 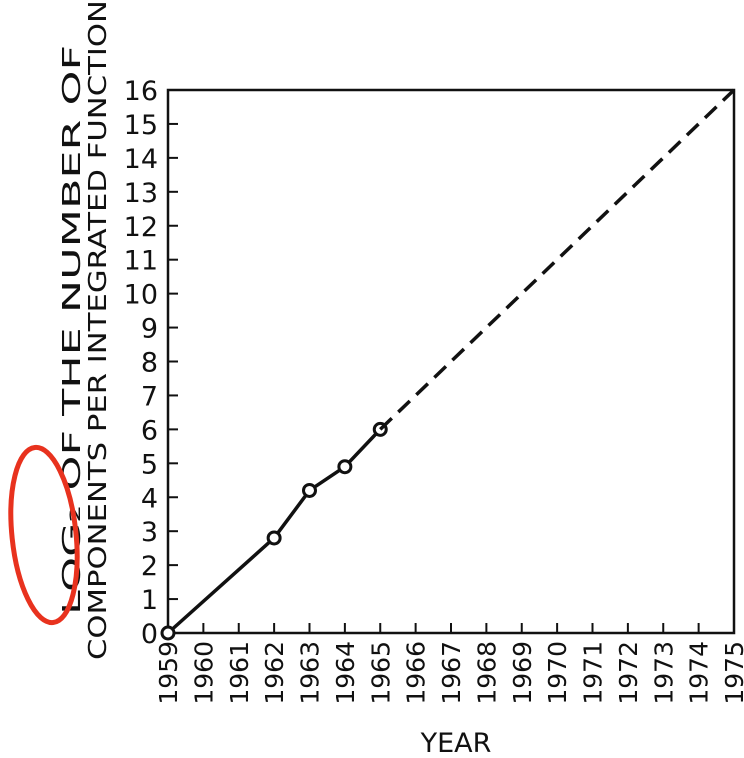 What do you see at coordinates (149, 600) in the screenshot?
I see `y-tick-label: 1` at bounding box center [149, 600].